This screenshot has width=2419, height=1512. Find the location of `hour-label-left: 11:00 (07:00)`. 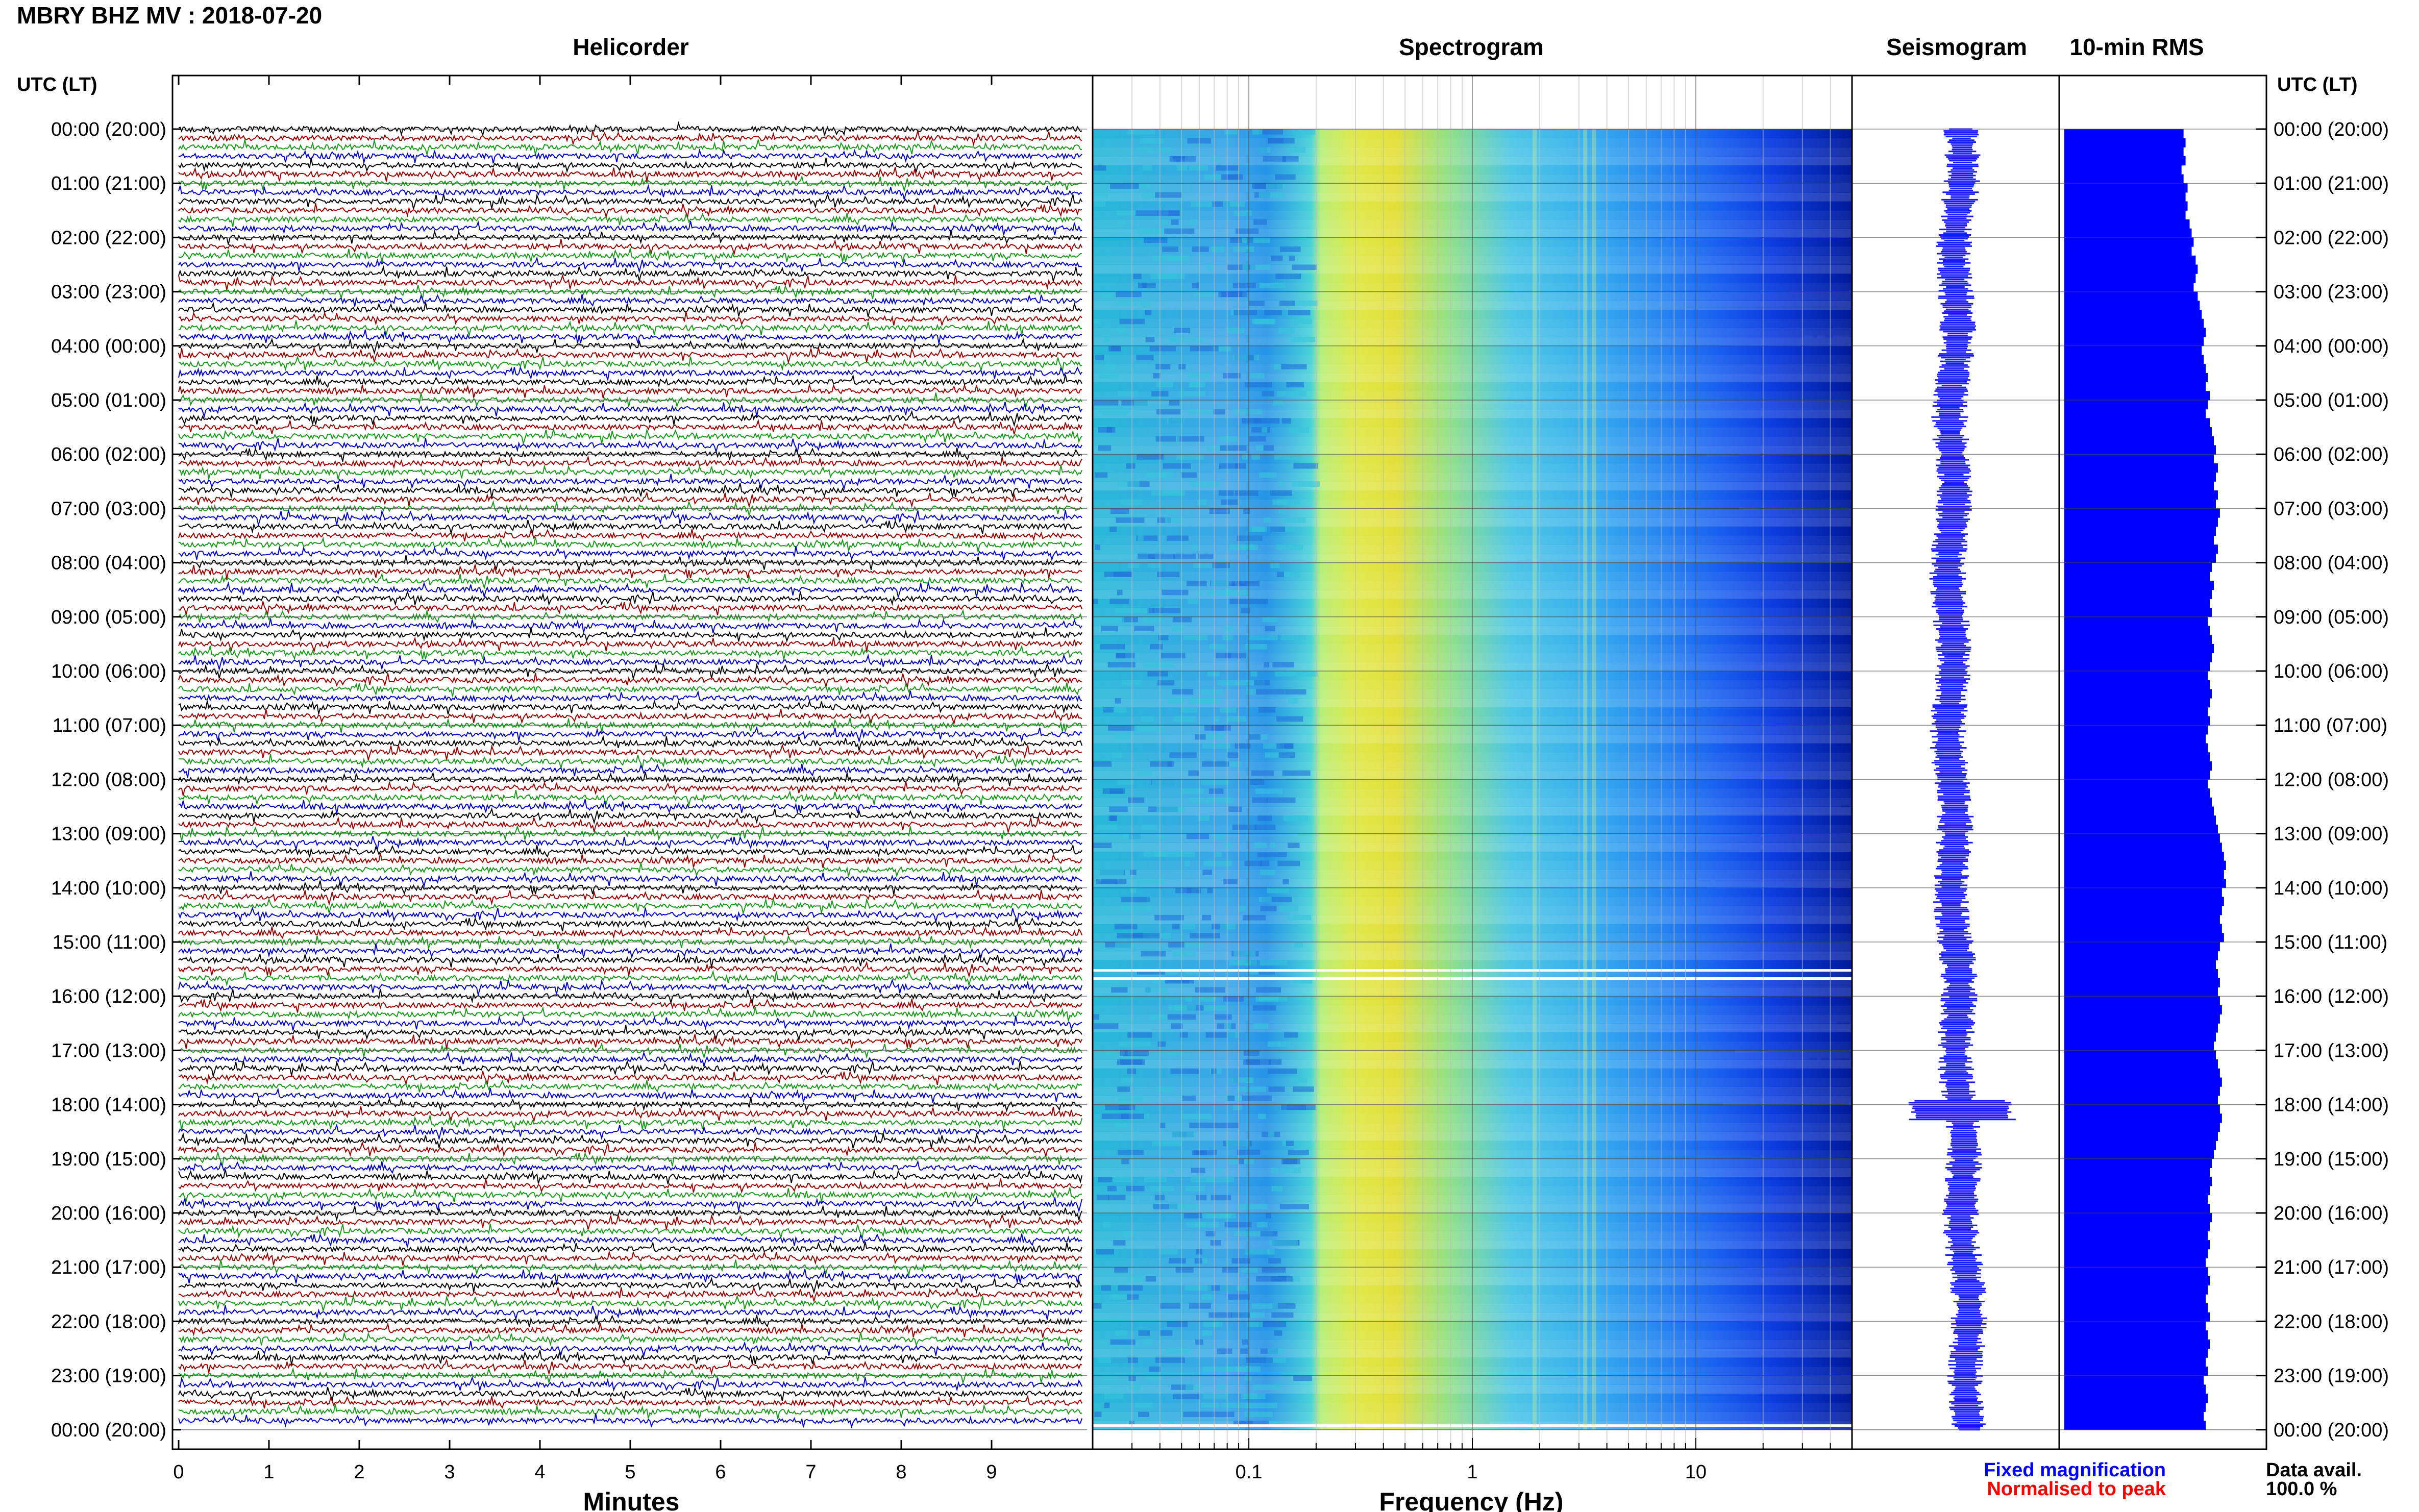

hour-label-left: 11:00 (07:00) is located at coordinates (109, 725).